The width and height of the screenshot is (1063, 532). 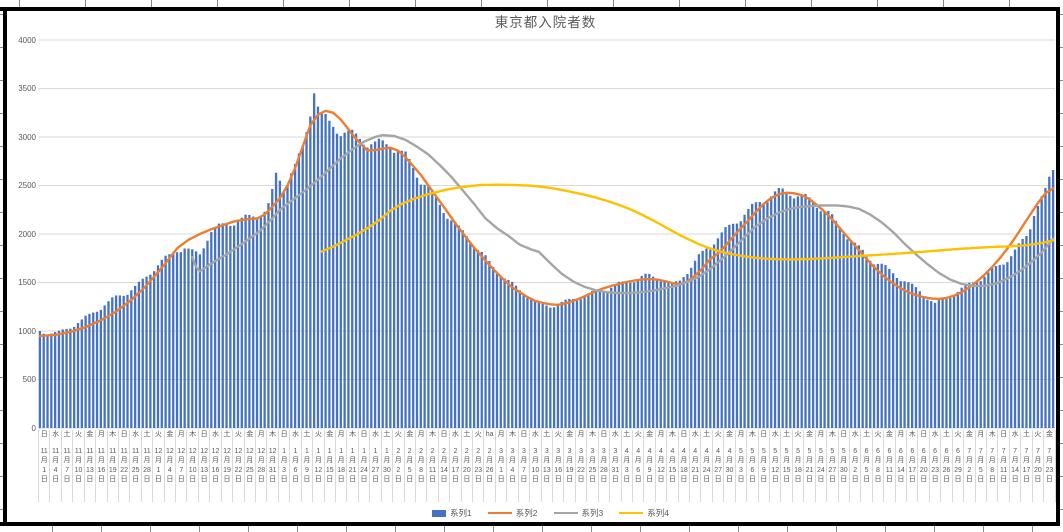 I want to click on series-4-line, so click(x=687, y=222).